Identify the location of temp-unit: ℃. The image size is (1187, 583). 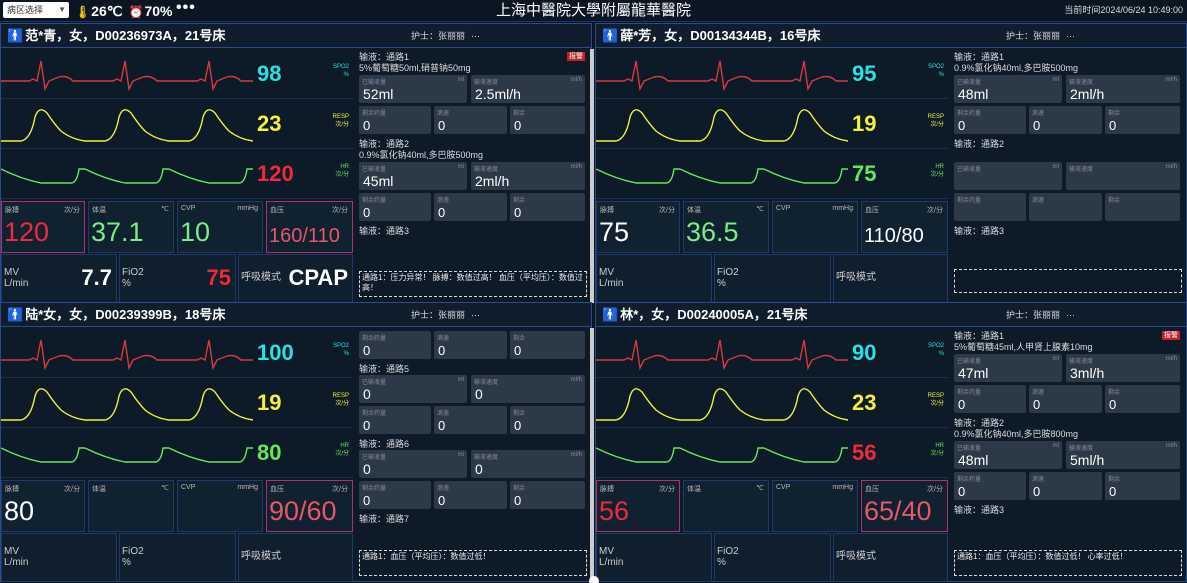
(165, 209).